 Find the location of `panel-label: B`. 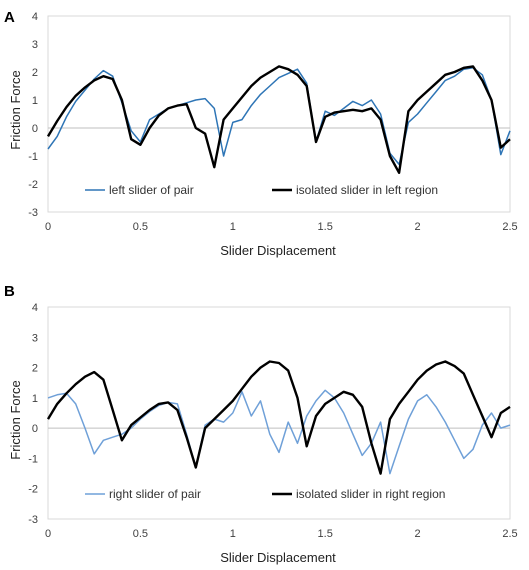

panel-label: B is located at coordinates (9, 291).